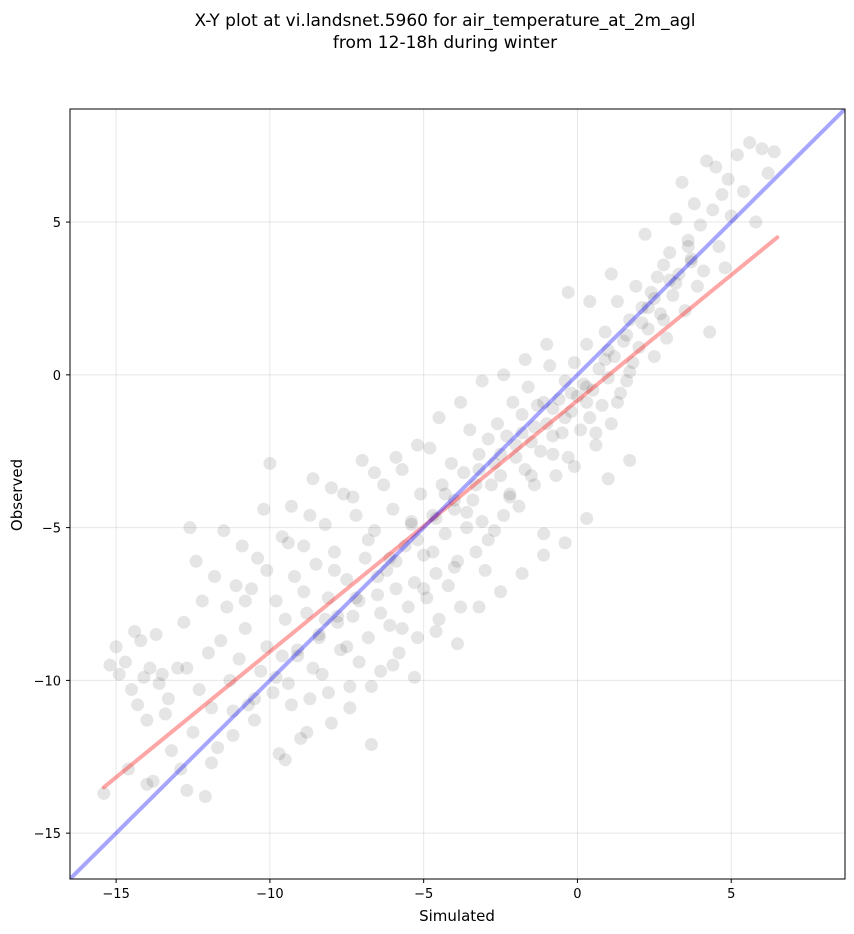 This screenshot has width=854, height=934. What do you see at coordinates (57, 376) in the screenshot?
I see `y-tick-label: 0` at bounding box center [57, 376].